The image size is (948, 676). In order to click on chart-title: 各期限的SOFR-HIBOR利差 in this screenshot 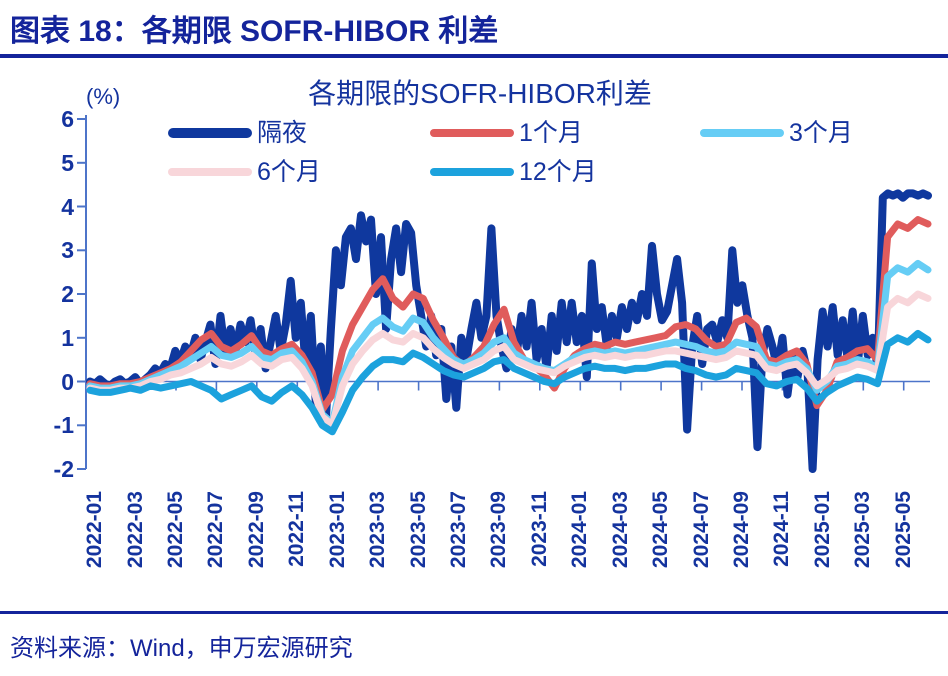, I will do `click(480, 93)`.